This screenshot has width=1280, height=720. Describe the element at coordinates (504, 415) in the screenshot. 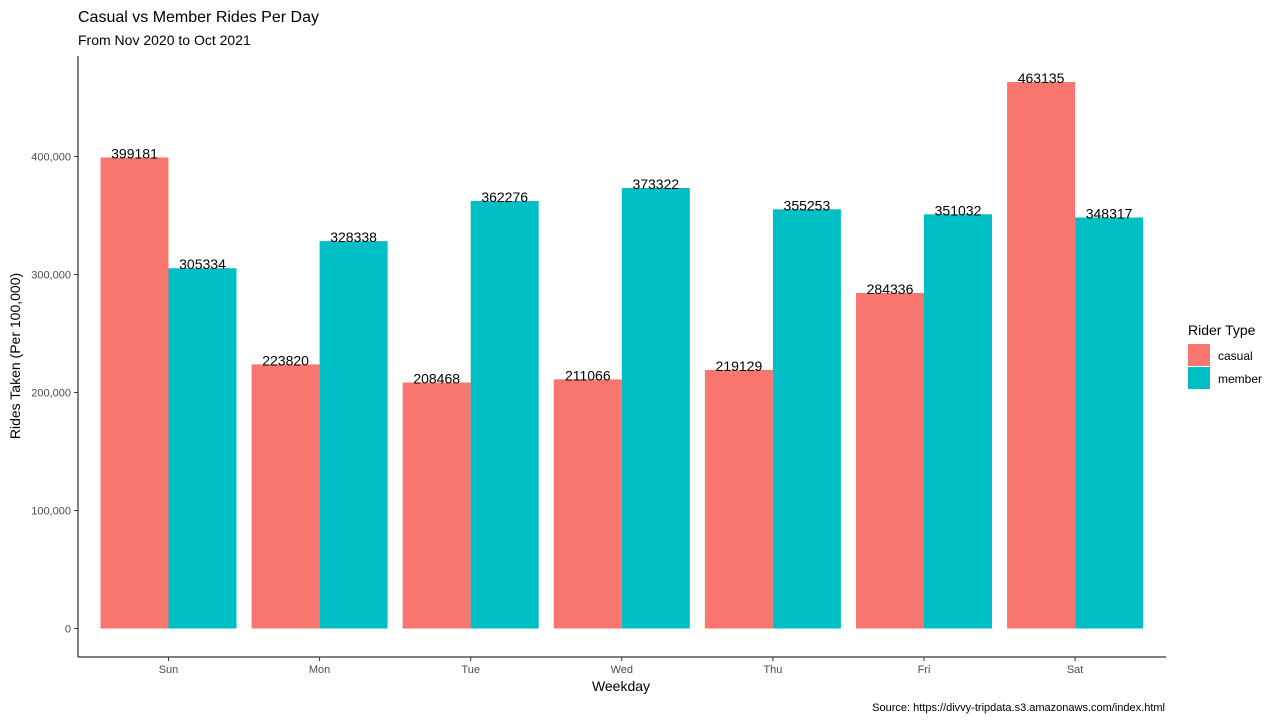

I see `bar-member-tue` at that location.